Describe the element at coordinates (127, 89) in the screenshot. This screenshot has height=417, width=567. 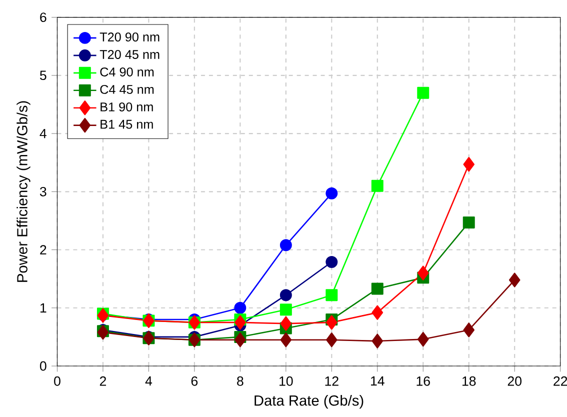
I see `legend-label: C4 45 nm` at that location.